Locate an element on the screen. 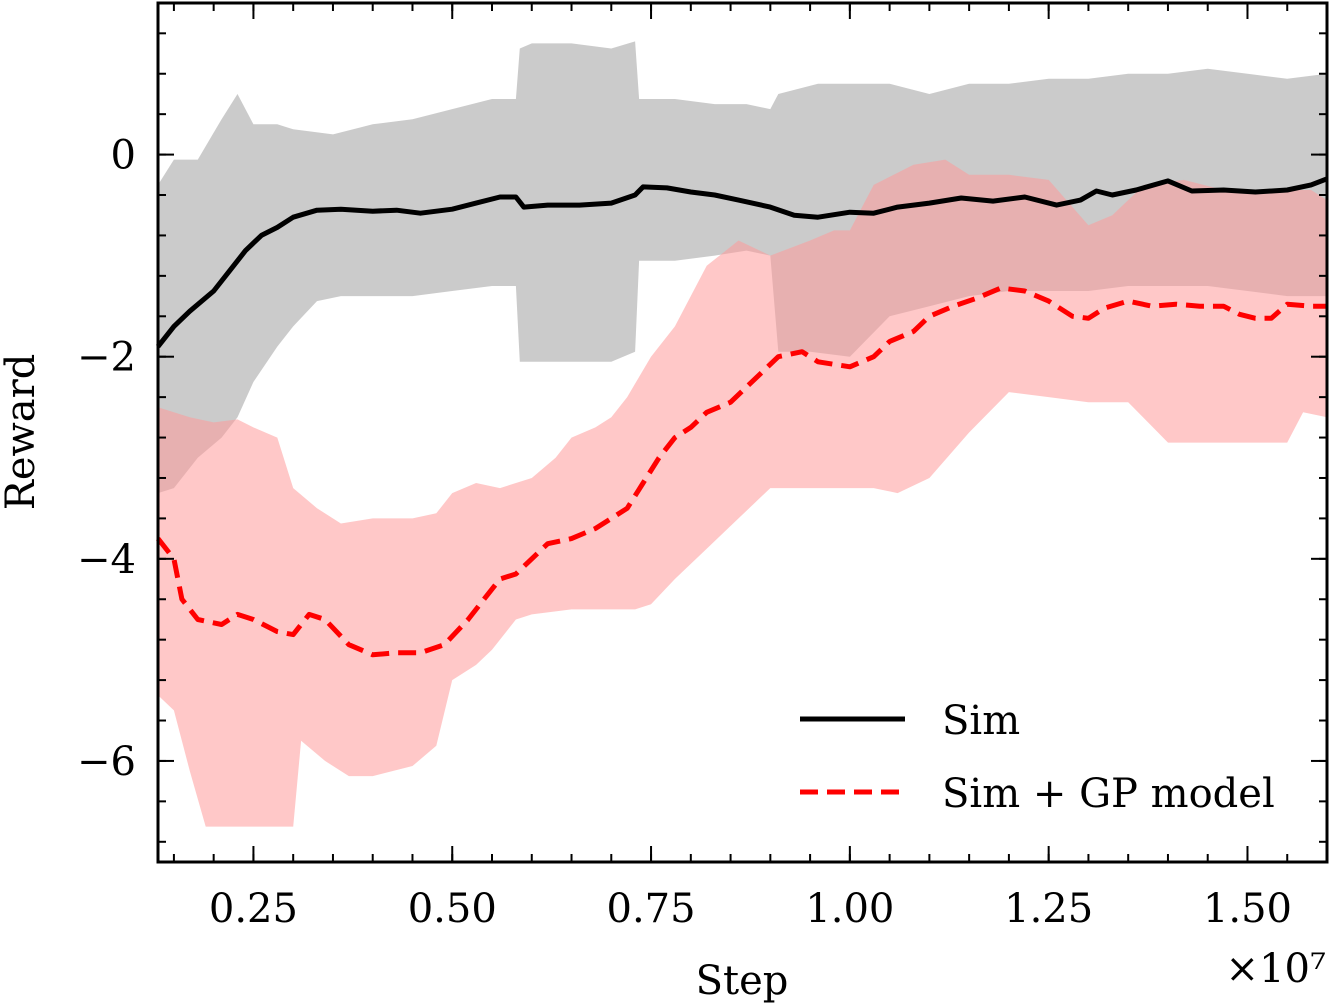  legend-label-sim-gp-model: Sim + GP model is located at coordinates (1108, 794).